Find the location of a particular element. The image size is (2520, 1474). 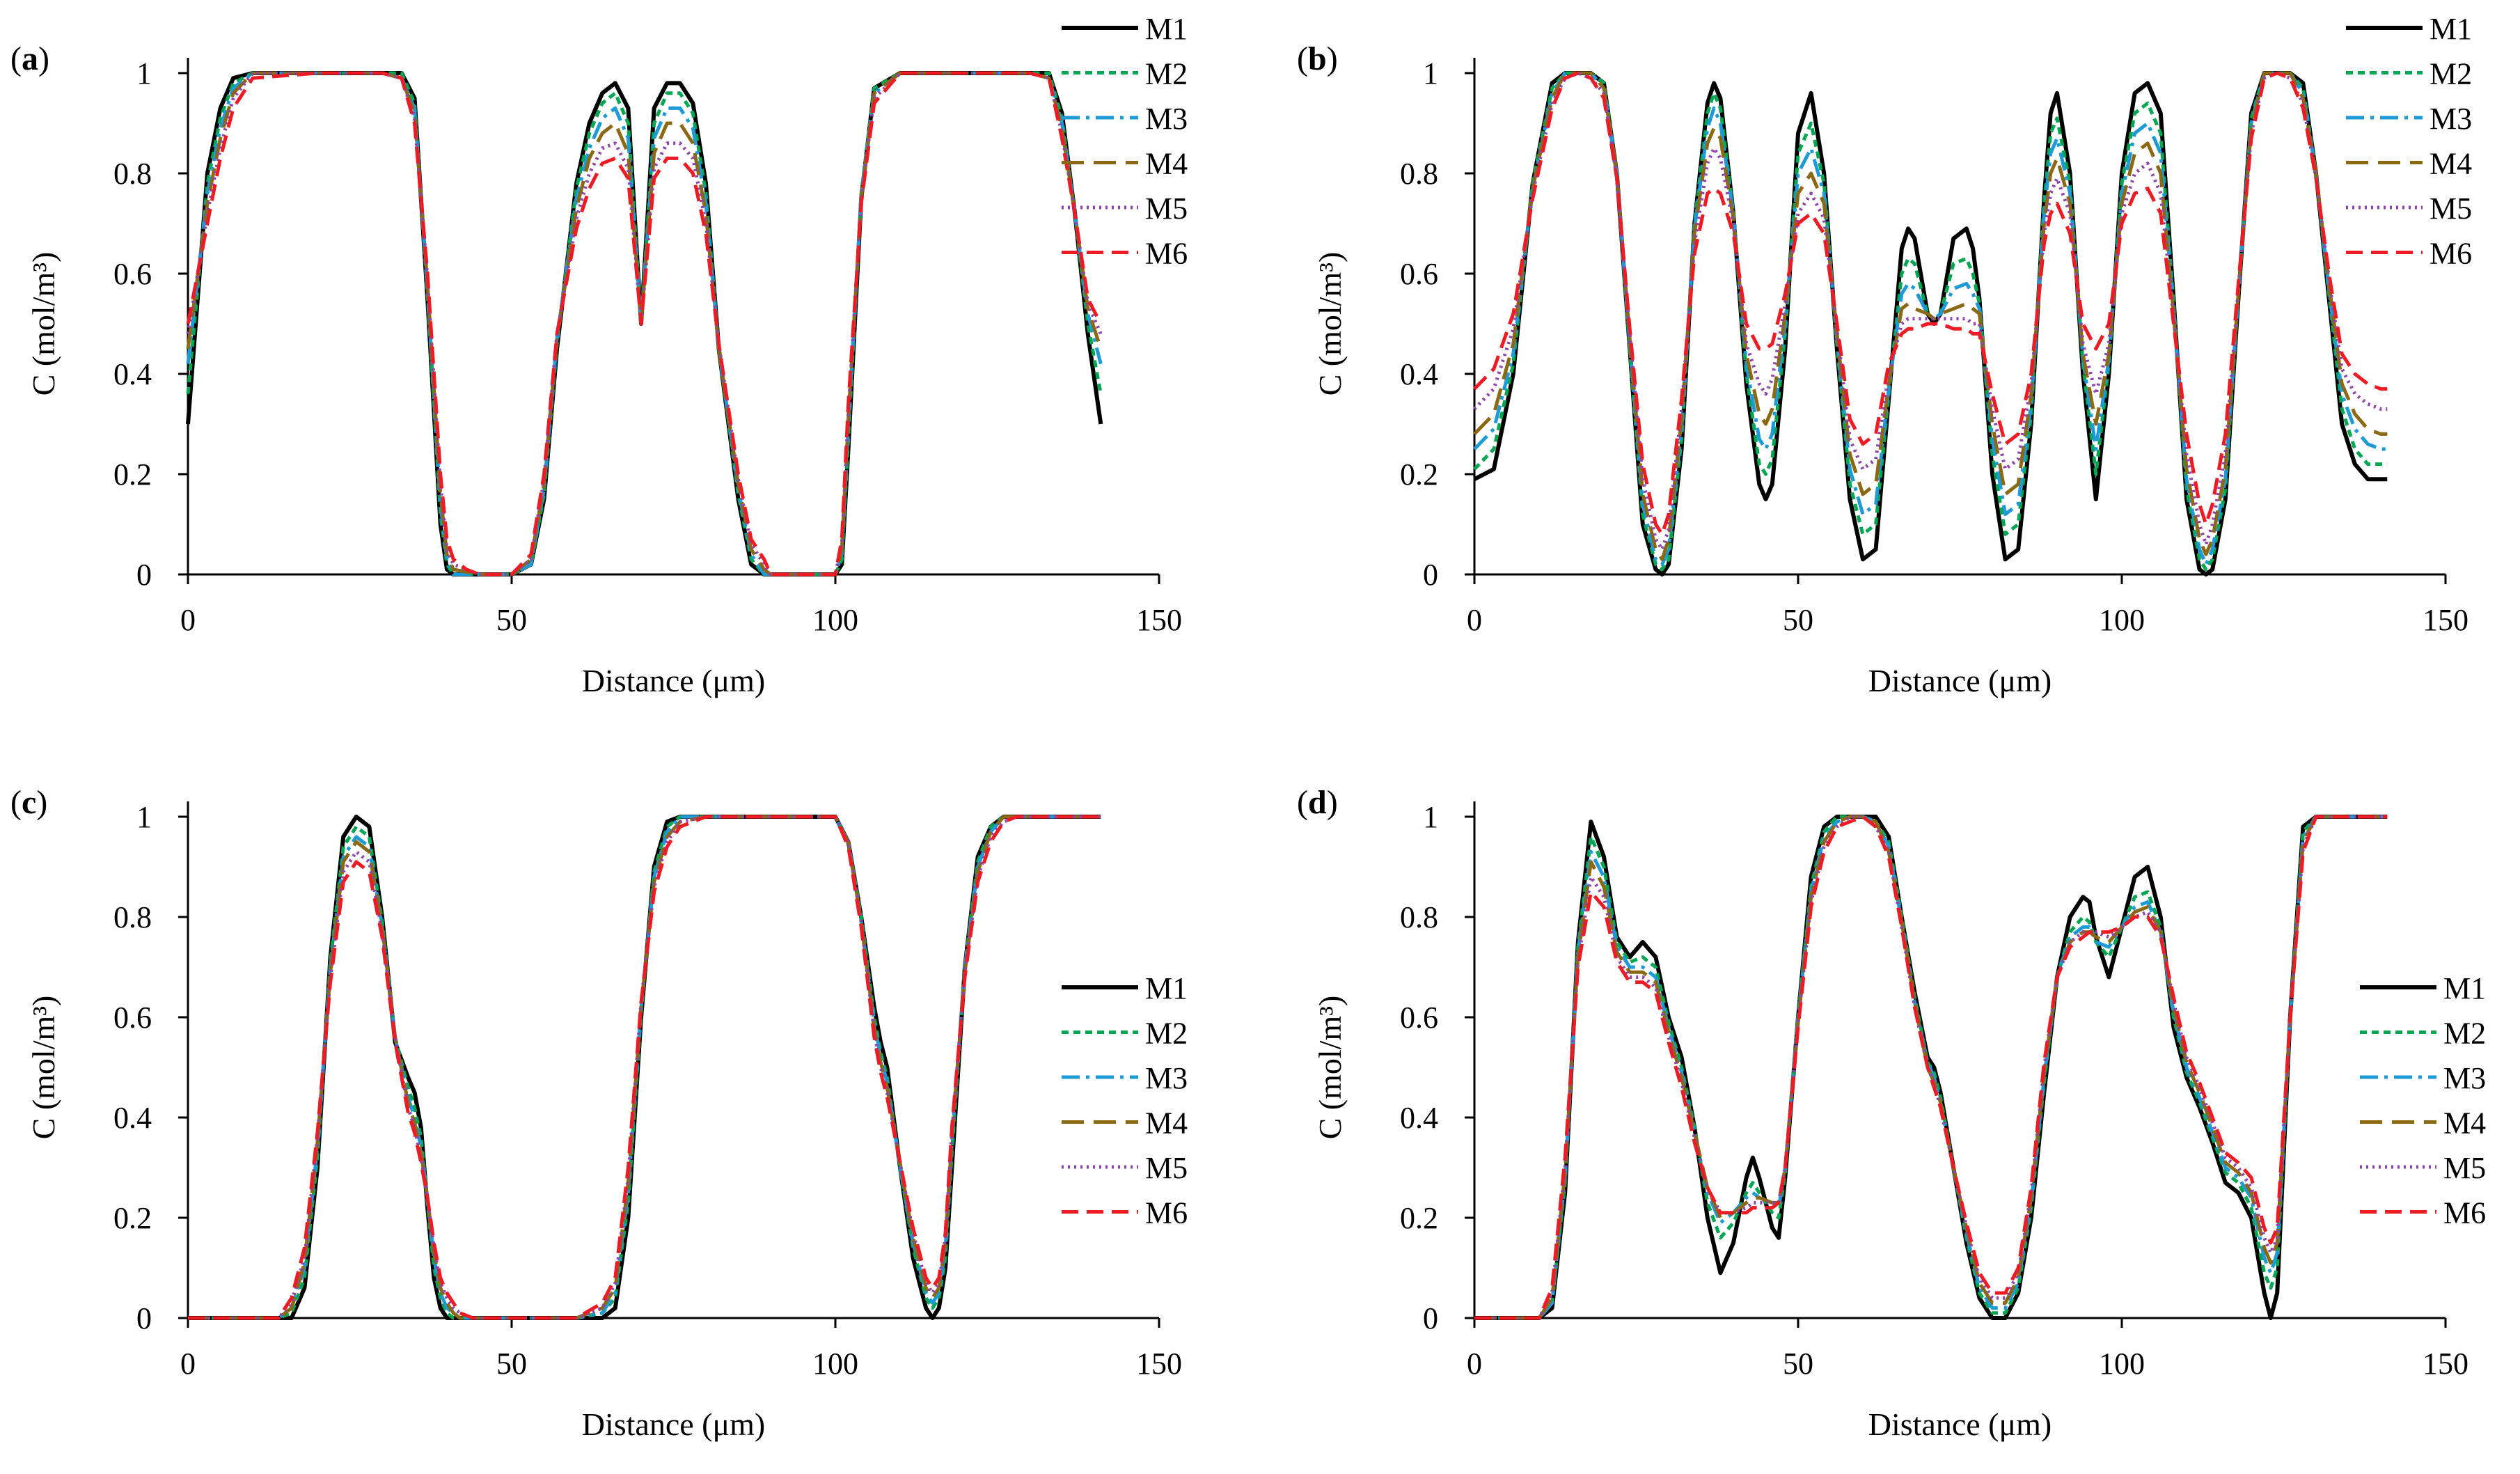

series-line-m3-a is located at coordinates (644, 324).